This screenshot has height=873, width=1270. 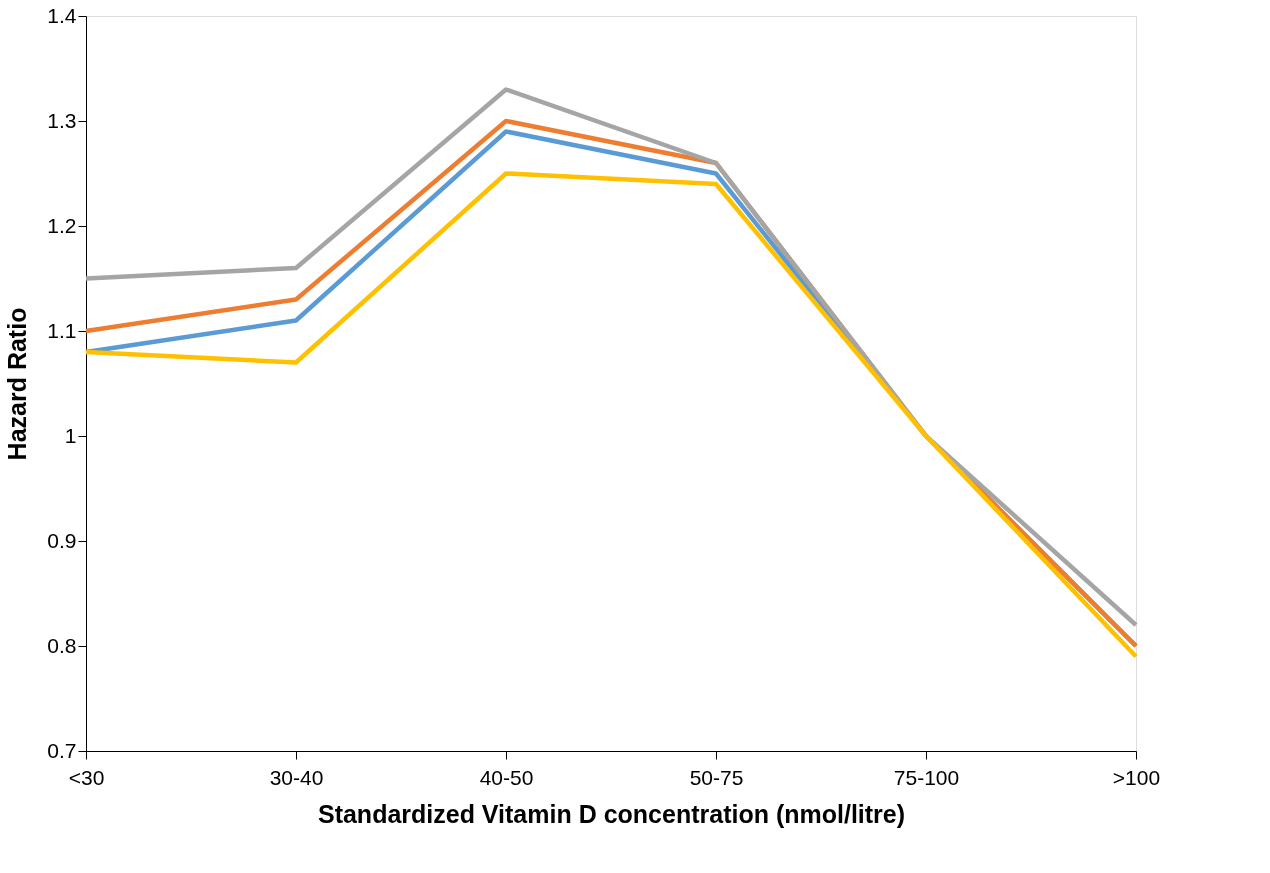 What do you see at coordinates (926, 777) in the screenshot?
I see `x-tick-label: 75-100` at bounding box center [926, 777].